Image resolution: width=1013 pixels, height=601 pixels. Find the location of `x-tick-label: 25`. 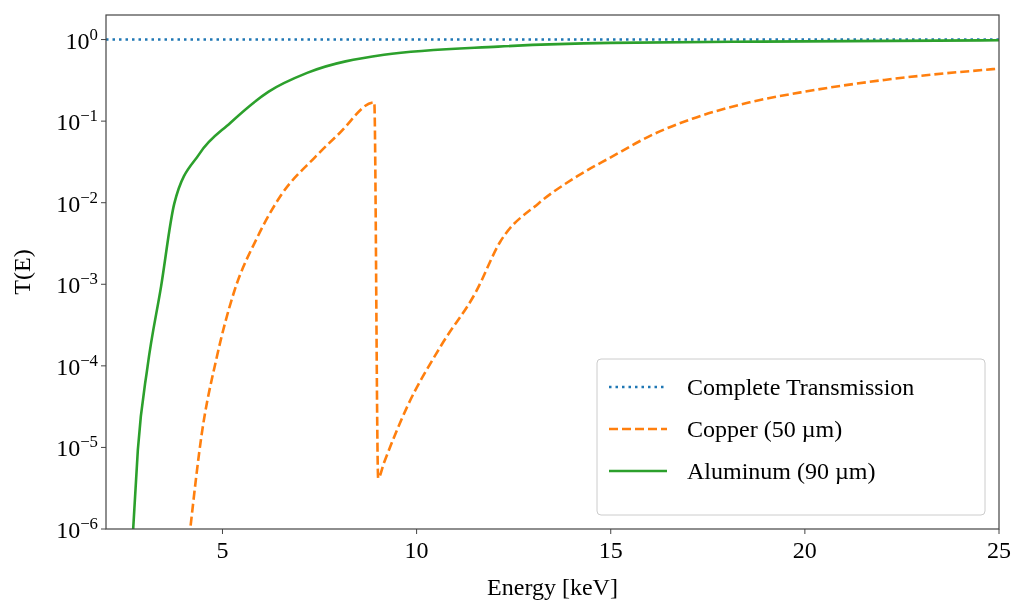

x-tick-label: 25 is located at coordinates (999, 550).